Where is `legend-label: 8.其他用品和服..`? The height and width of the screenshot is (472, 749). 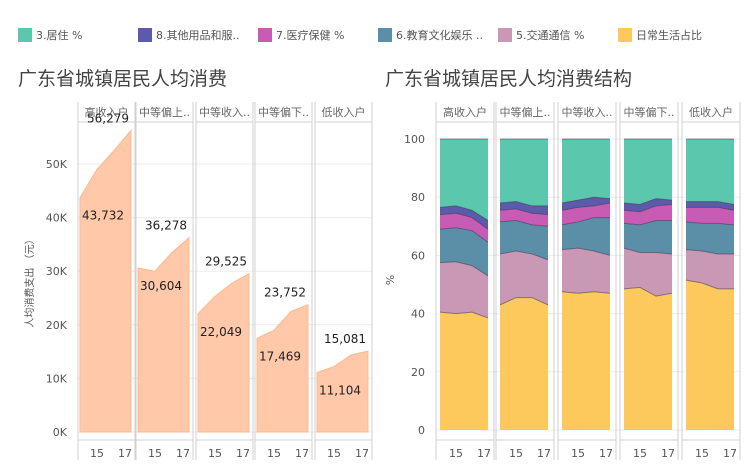 legend-label: 8.其他用品和服.. is located at coordinates (198, 35).